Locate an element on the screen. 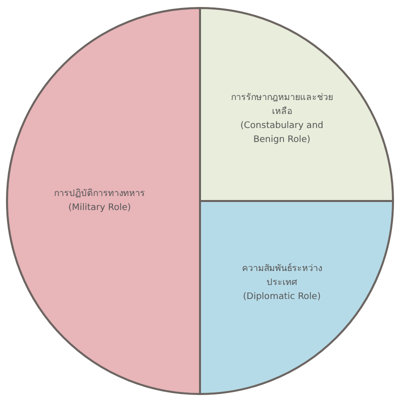  slice-label: การรักษากฎหมายและช่วยเหลือ (Constabulary and Benign Role) is located at coordinates (282, 120).